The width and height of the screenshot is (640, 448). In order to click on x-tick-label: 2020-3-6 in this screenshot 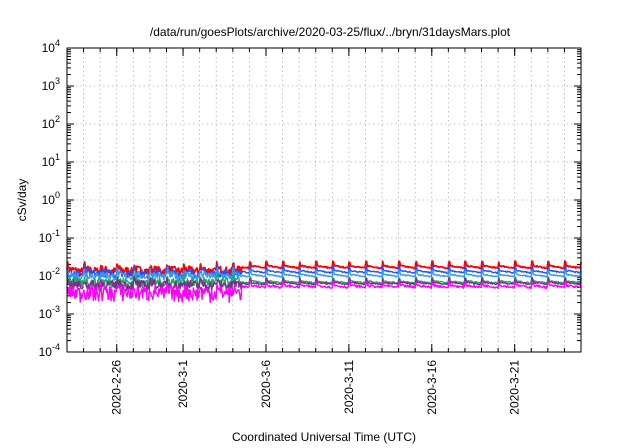, I will do `click(266, 384)`.